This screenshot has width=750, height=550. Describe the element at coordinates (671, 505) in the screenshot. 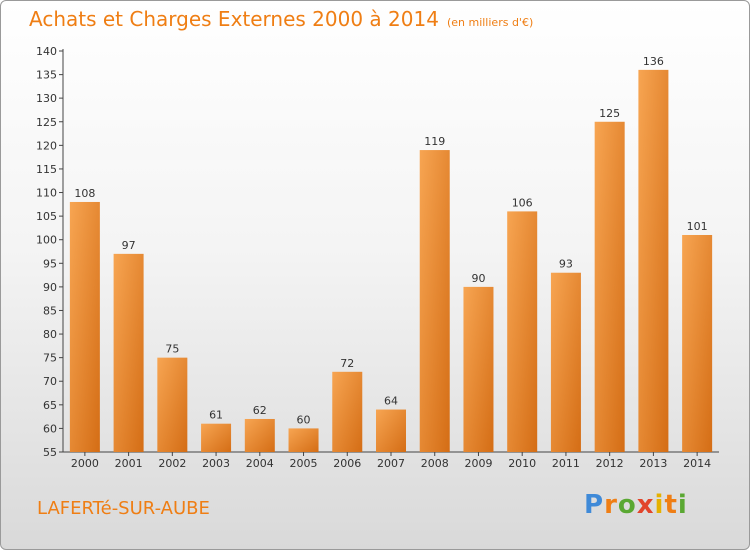

I see `logo-letter: t` at that location.